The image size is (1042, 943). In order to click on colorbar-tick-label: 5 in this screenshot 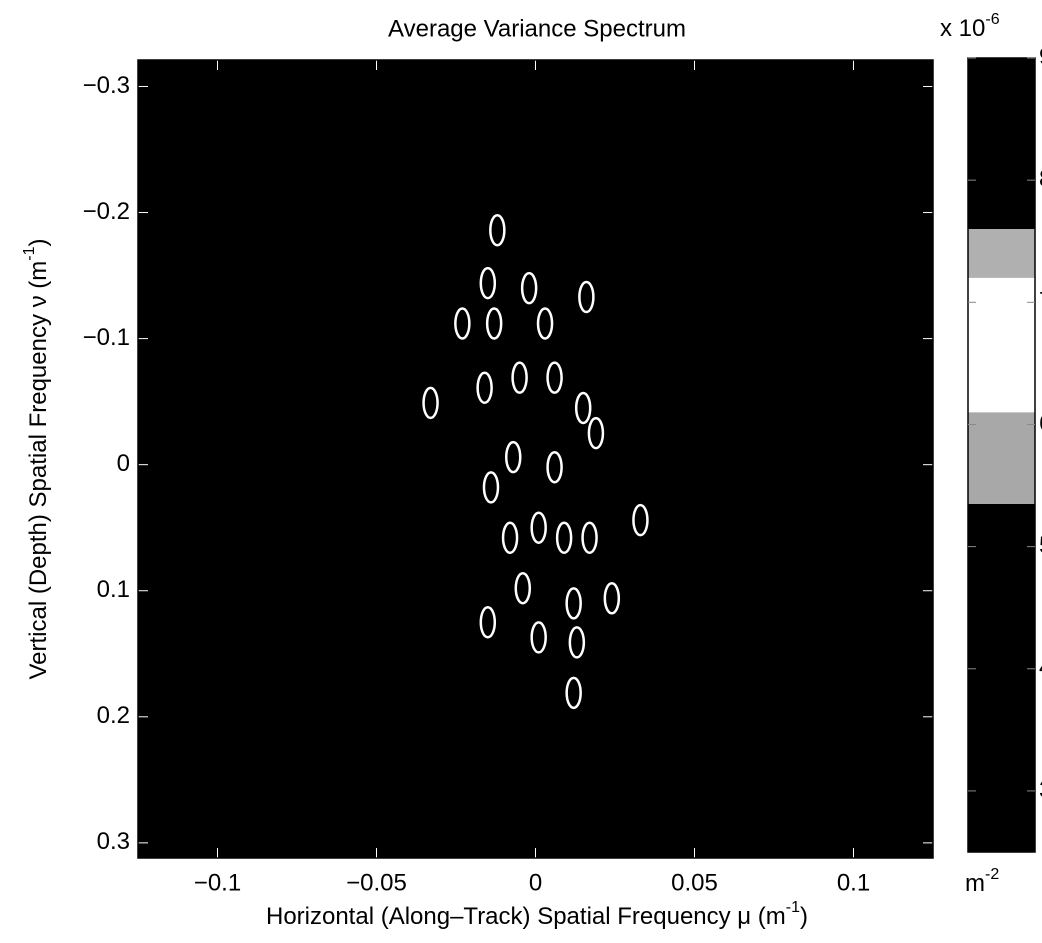, I will do `click(1040, 545)`.